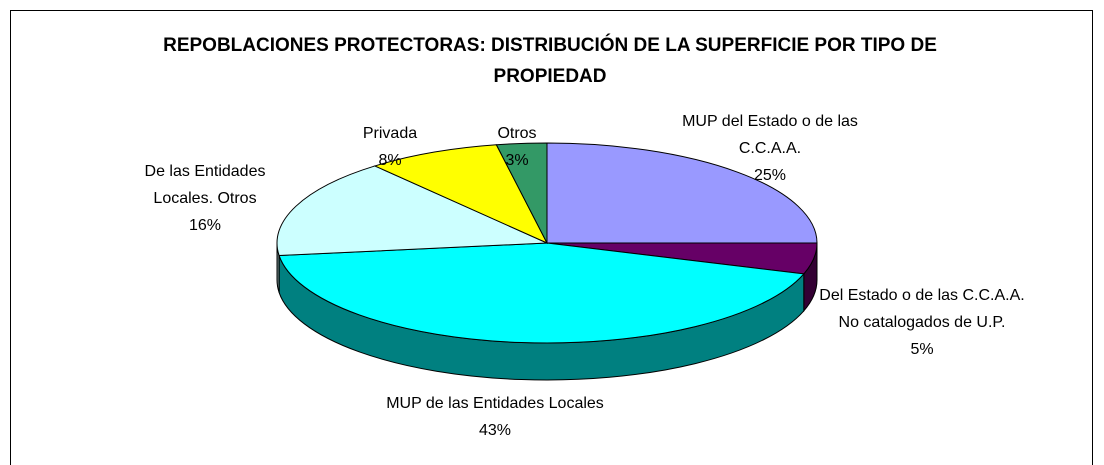 The image size is (1104, 465). I want to click on data-label: MUP de las Entidades Locales 43%, so click(495, 417).